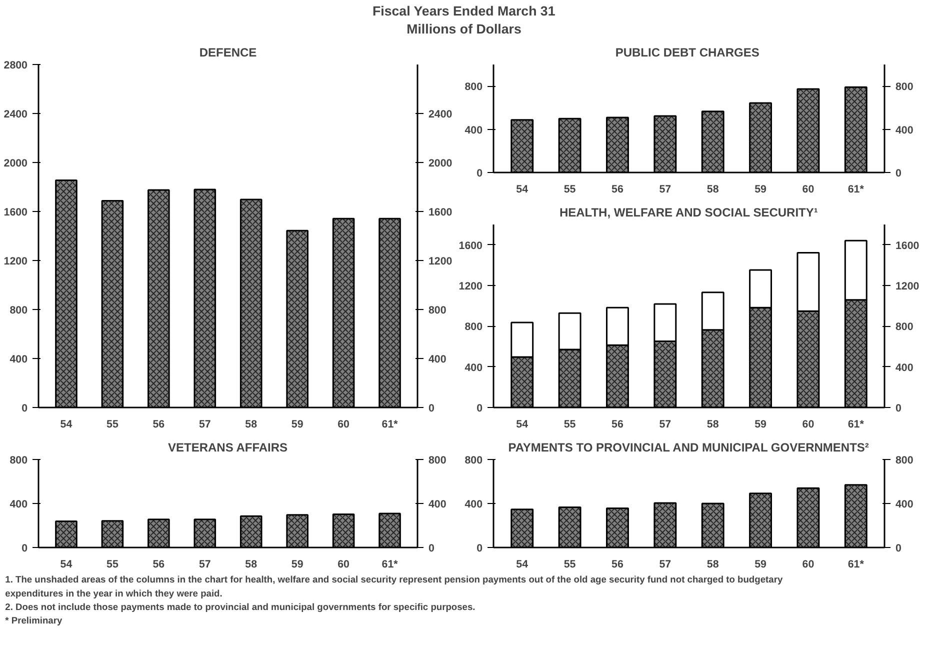  What do you see at coordinates (16, 66) in the screenshot?
I see `y-tick-label: 2800` at bounding box center [16, 66].